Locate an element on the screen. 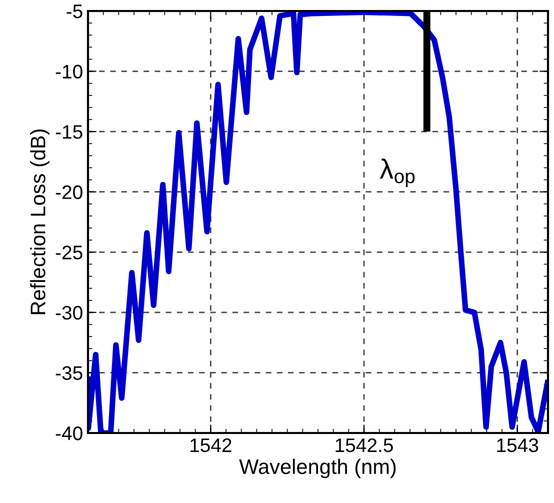 The image size is (554, 503). y-tick-label: -5 is located at coordinates (74, 11).